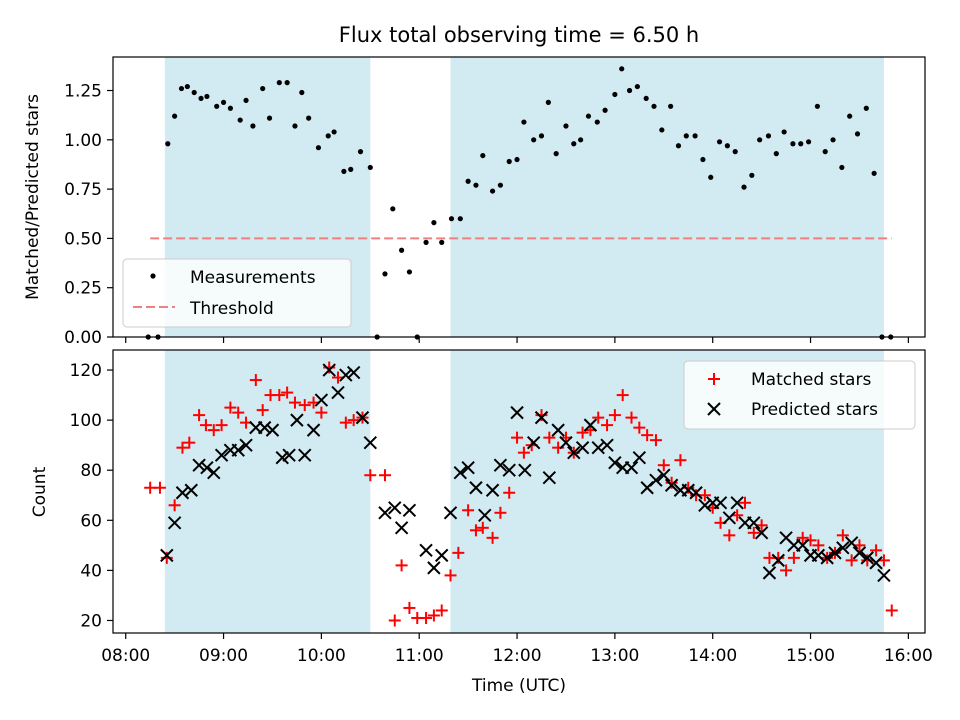  Describe the element at coordinates (83, 338) in the screenshot. I see `top-y-tick-label: 0.00` at that location.